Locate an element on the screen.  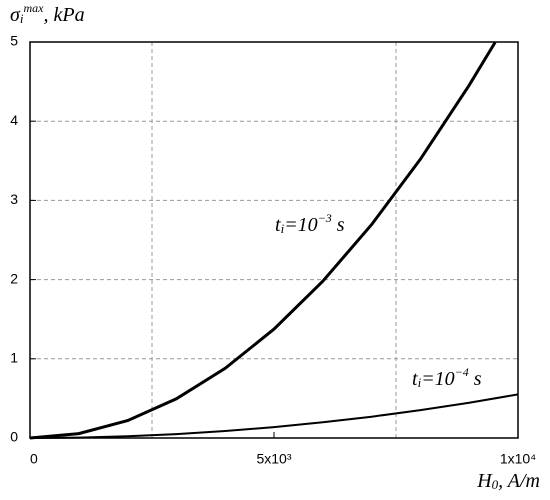
y-tick-label: 0 is located at coordinates (14, 437).